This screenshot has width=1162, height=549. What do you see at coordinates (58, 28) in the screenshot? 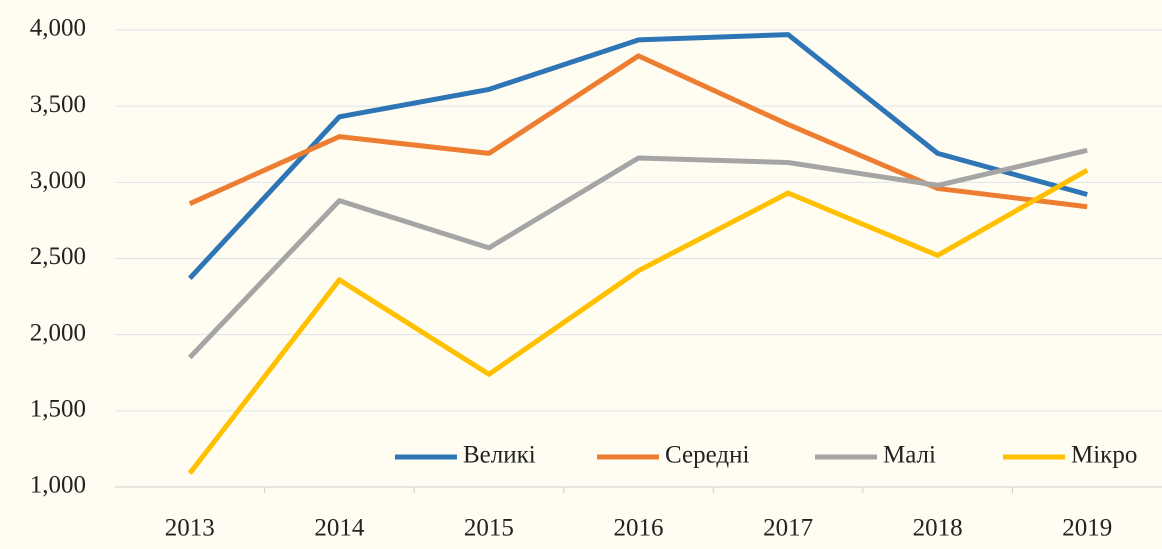
I see `y-tick-label: 4,000` at bounding box center [58, 28].